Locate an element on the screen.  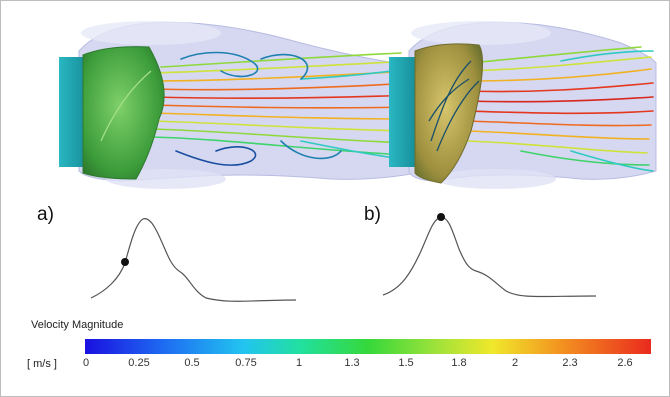
colorbar-tick: 1.3 is located at coordinates (352, 363).